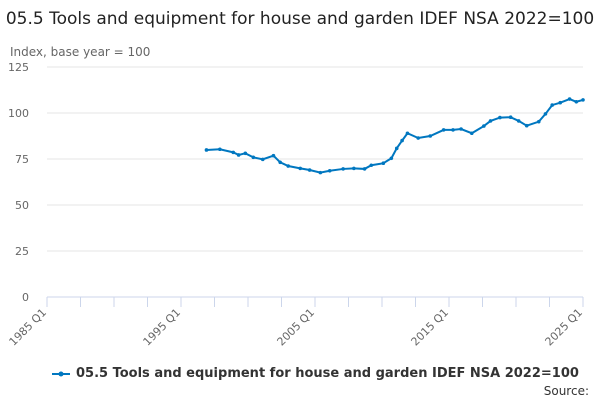  Describe the element at coordinates (430, 327) in the screenshot. I see `x-tick-label: 2015 Q1` at that location.